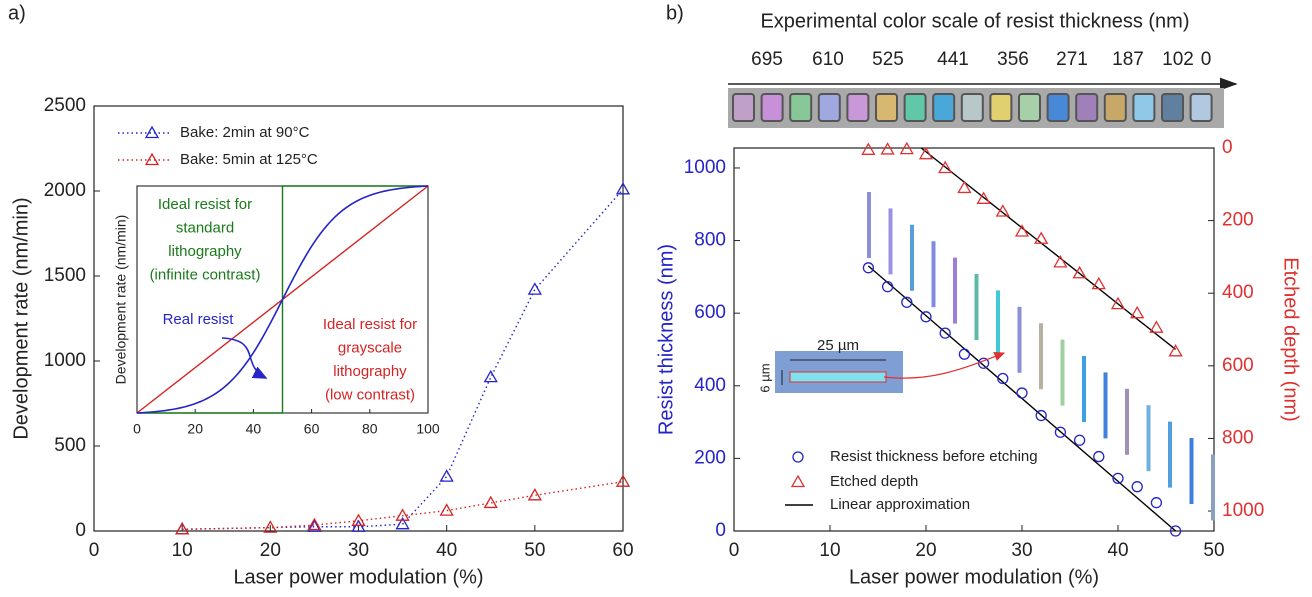  What do you see at coordinates (17, 13) in the screenshot?
I see `panel-label: a)` at bounding box center [17, 13].